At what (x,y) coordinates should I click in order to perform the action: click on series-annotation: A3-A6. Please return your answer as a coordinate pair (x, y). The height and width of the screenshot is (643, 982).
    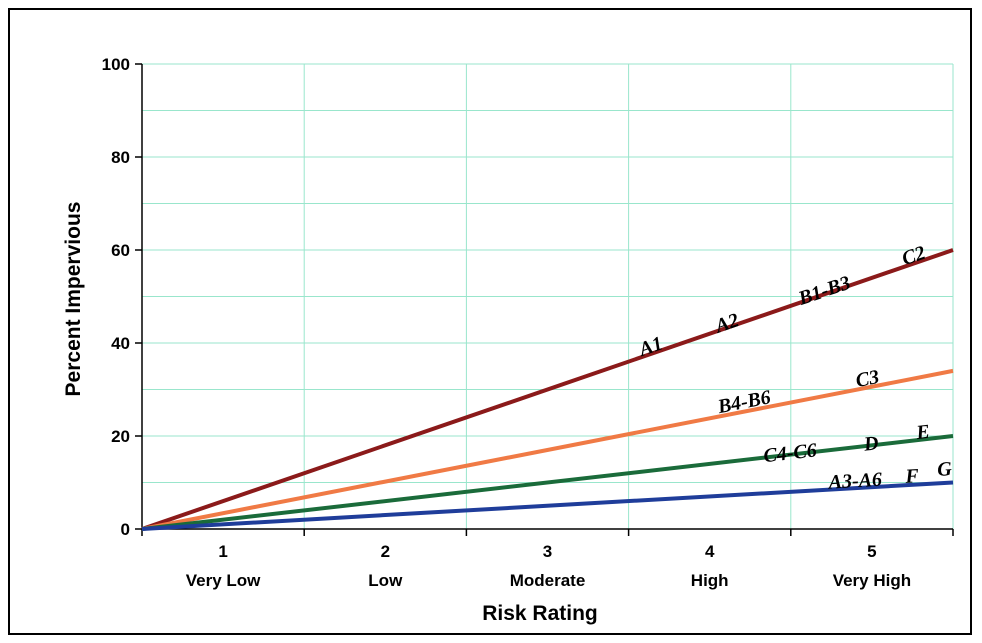
    Looking at the image, I should click on (854, 481).